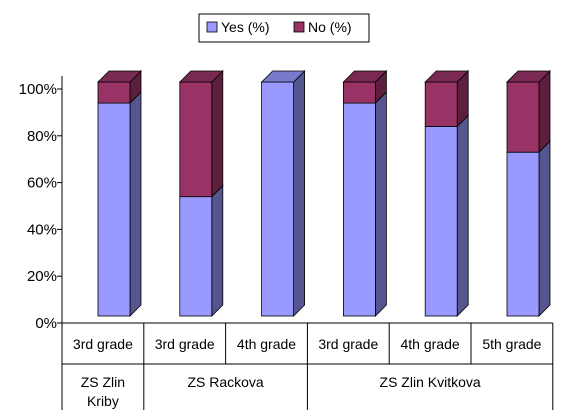 The width and height of the screenshot is (561, 410). What do you see at coordinates (330, 27) in the screenshot?
I see `legend-label-no: No (%)` at bounding box center [330, 27].